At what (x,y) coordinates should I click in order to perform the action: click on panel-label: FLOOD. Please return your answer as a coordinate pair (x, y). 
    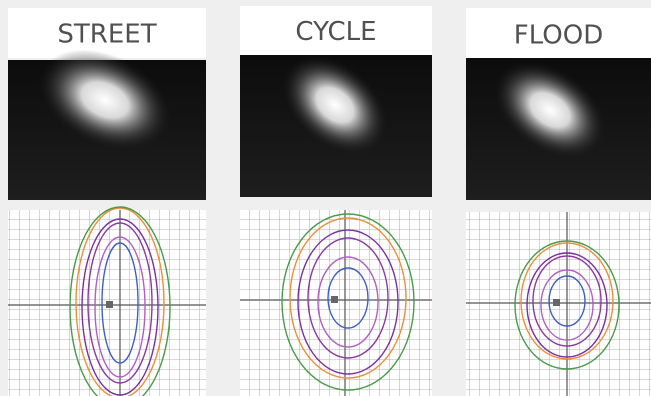
    Looking at the image, I should click on (558, 36).